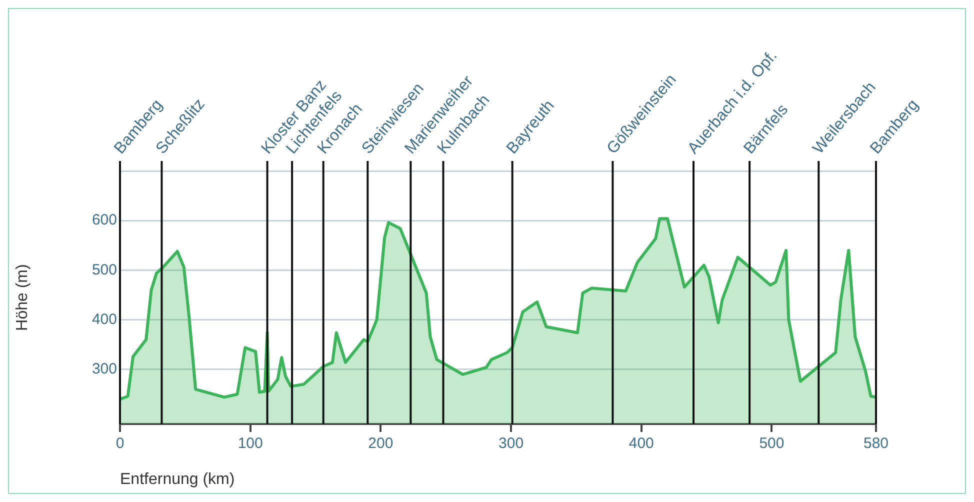 This screenshot has width=974, height=502. Describe the element at coordinates (104, 220) in the screenshot. I see `y-tick-label: 600` at that location.